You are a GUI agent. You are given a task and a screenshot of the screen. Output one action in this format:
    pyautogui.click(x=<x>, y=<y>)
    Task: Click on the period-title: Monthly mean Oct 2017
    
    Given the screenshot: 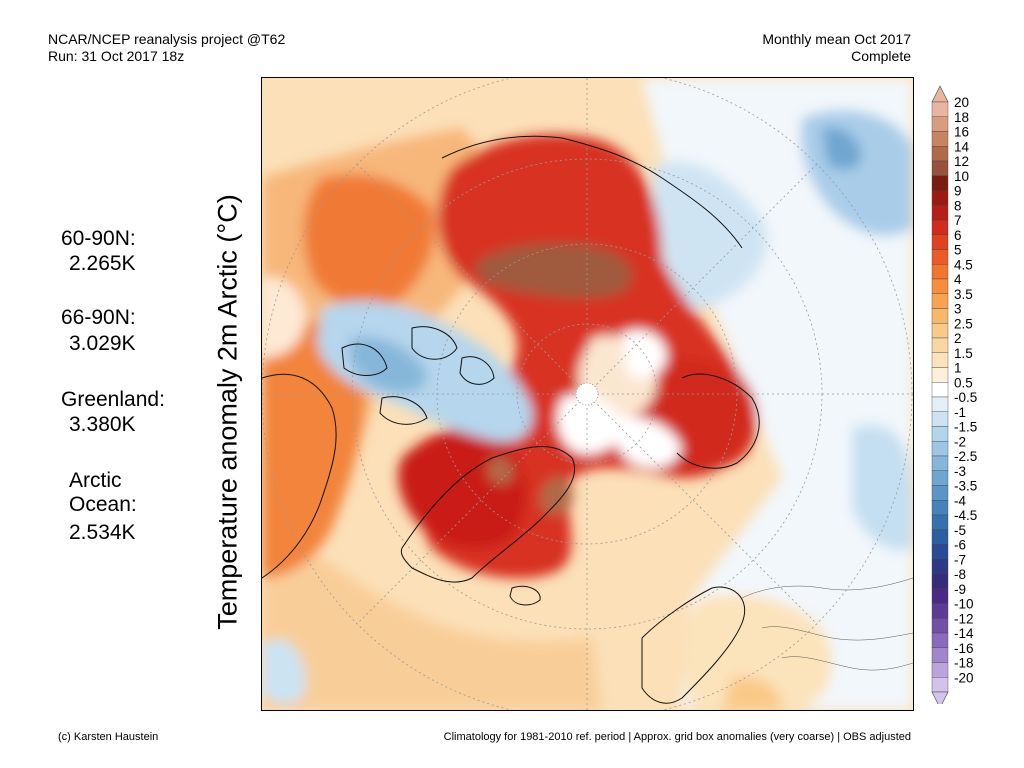 What is the action you would take?
    pyautogui.click(x=836, y=39)
    